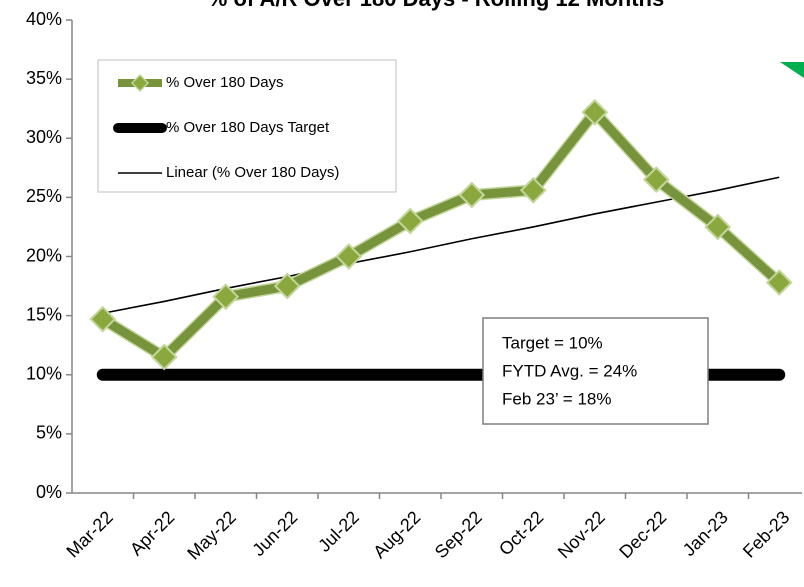 The width and height of the screenshot is (804, 587). Describe the element at coordinates (521, 533) in the screenshot. I see `x-tick-label: Oct-22` at that location.